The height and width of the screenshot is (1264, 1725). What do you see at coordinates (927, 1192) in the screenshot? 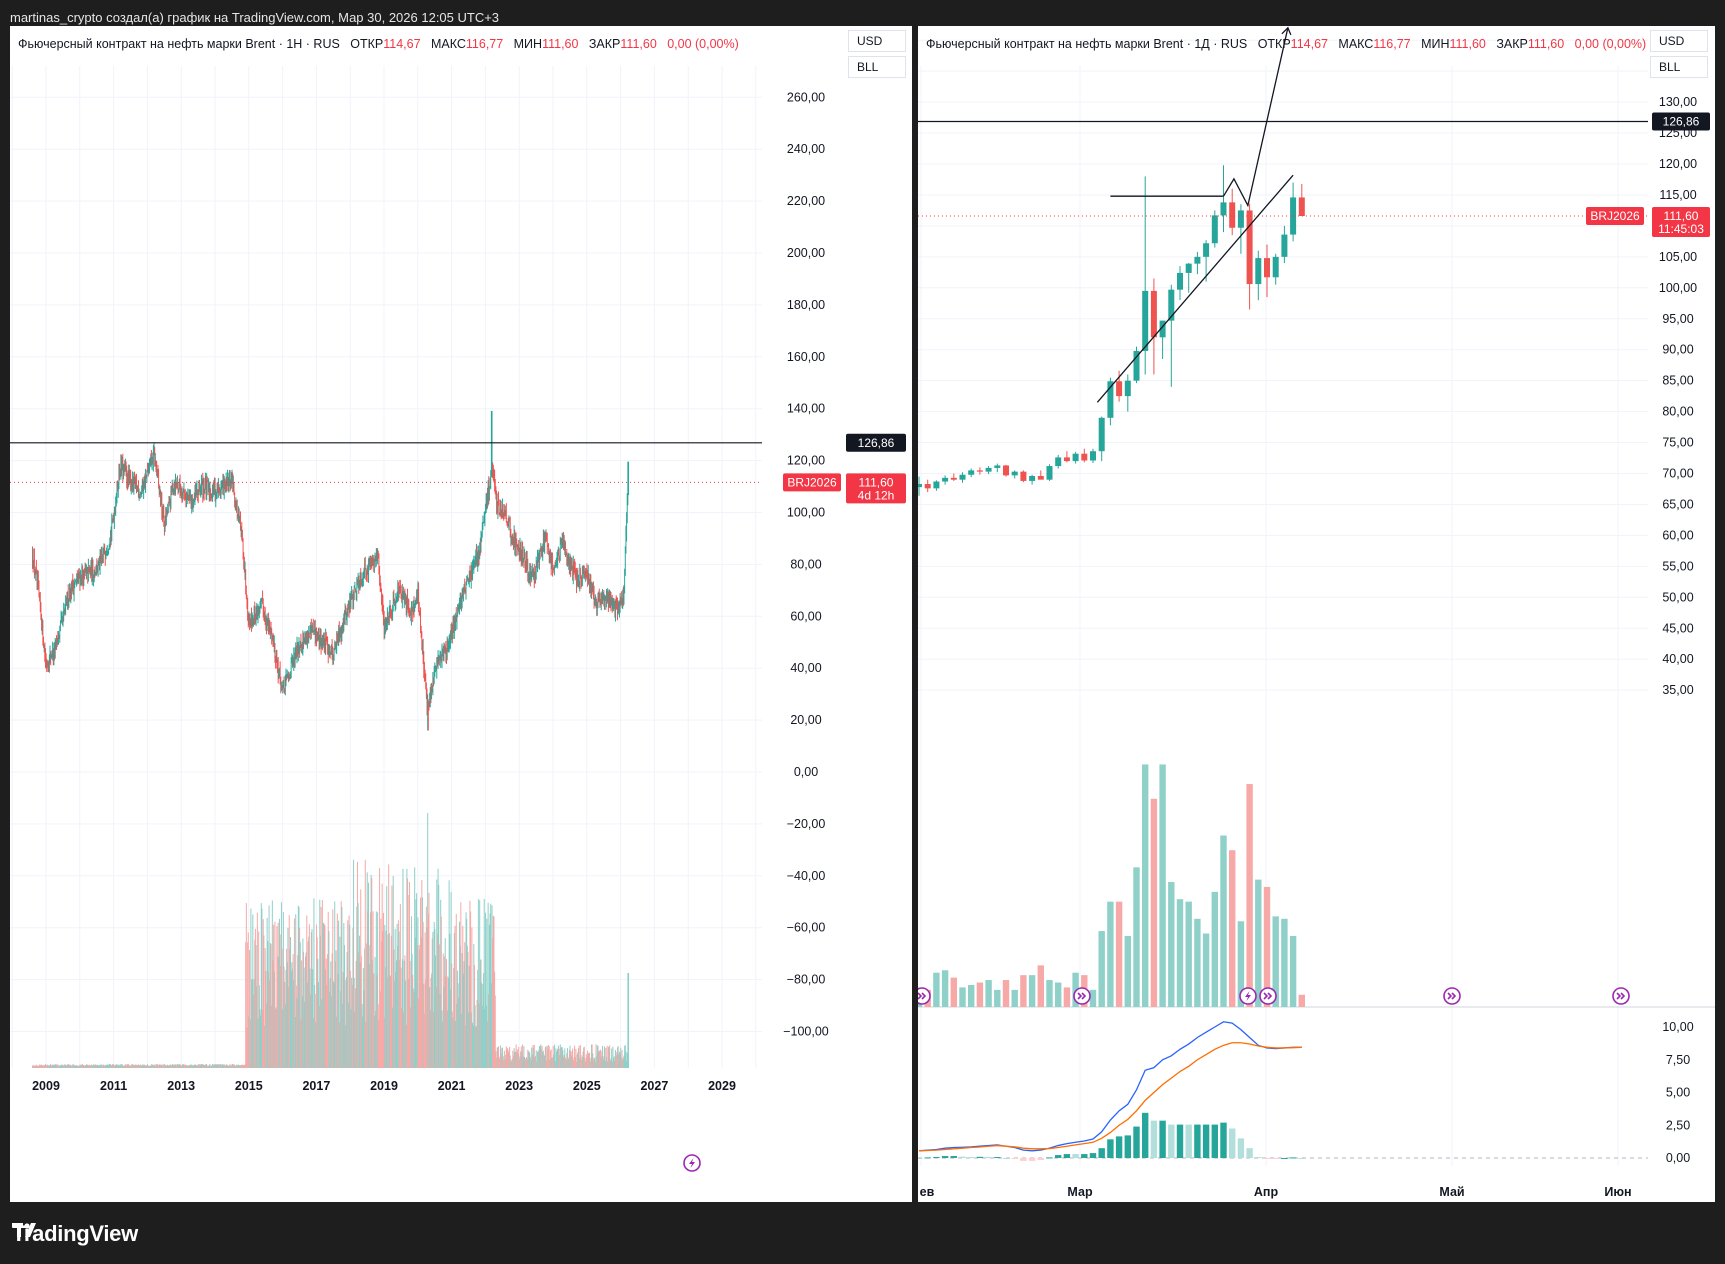
I see `x-tick-label: ев` at bounding box center [927, 1192].